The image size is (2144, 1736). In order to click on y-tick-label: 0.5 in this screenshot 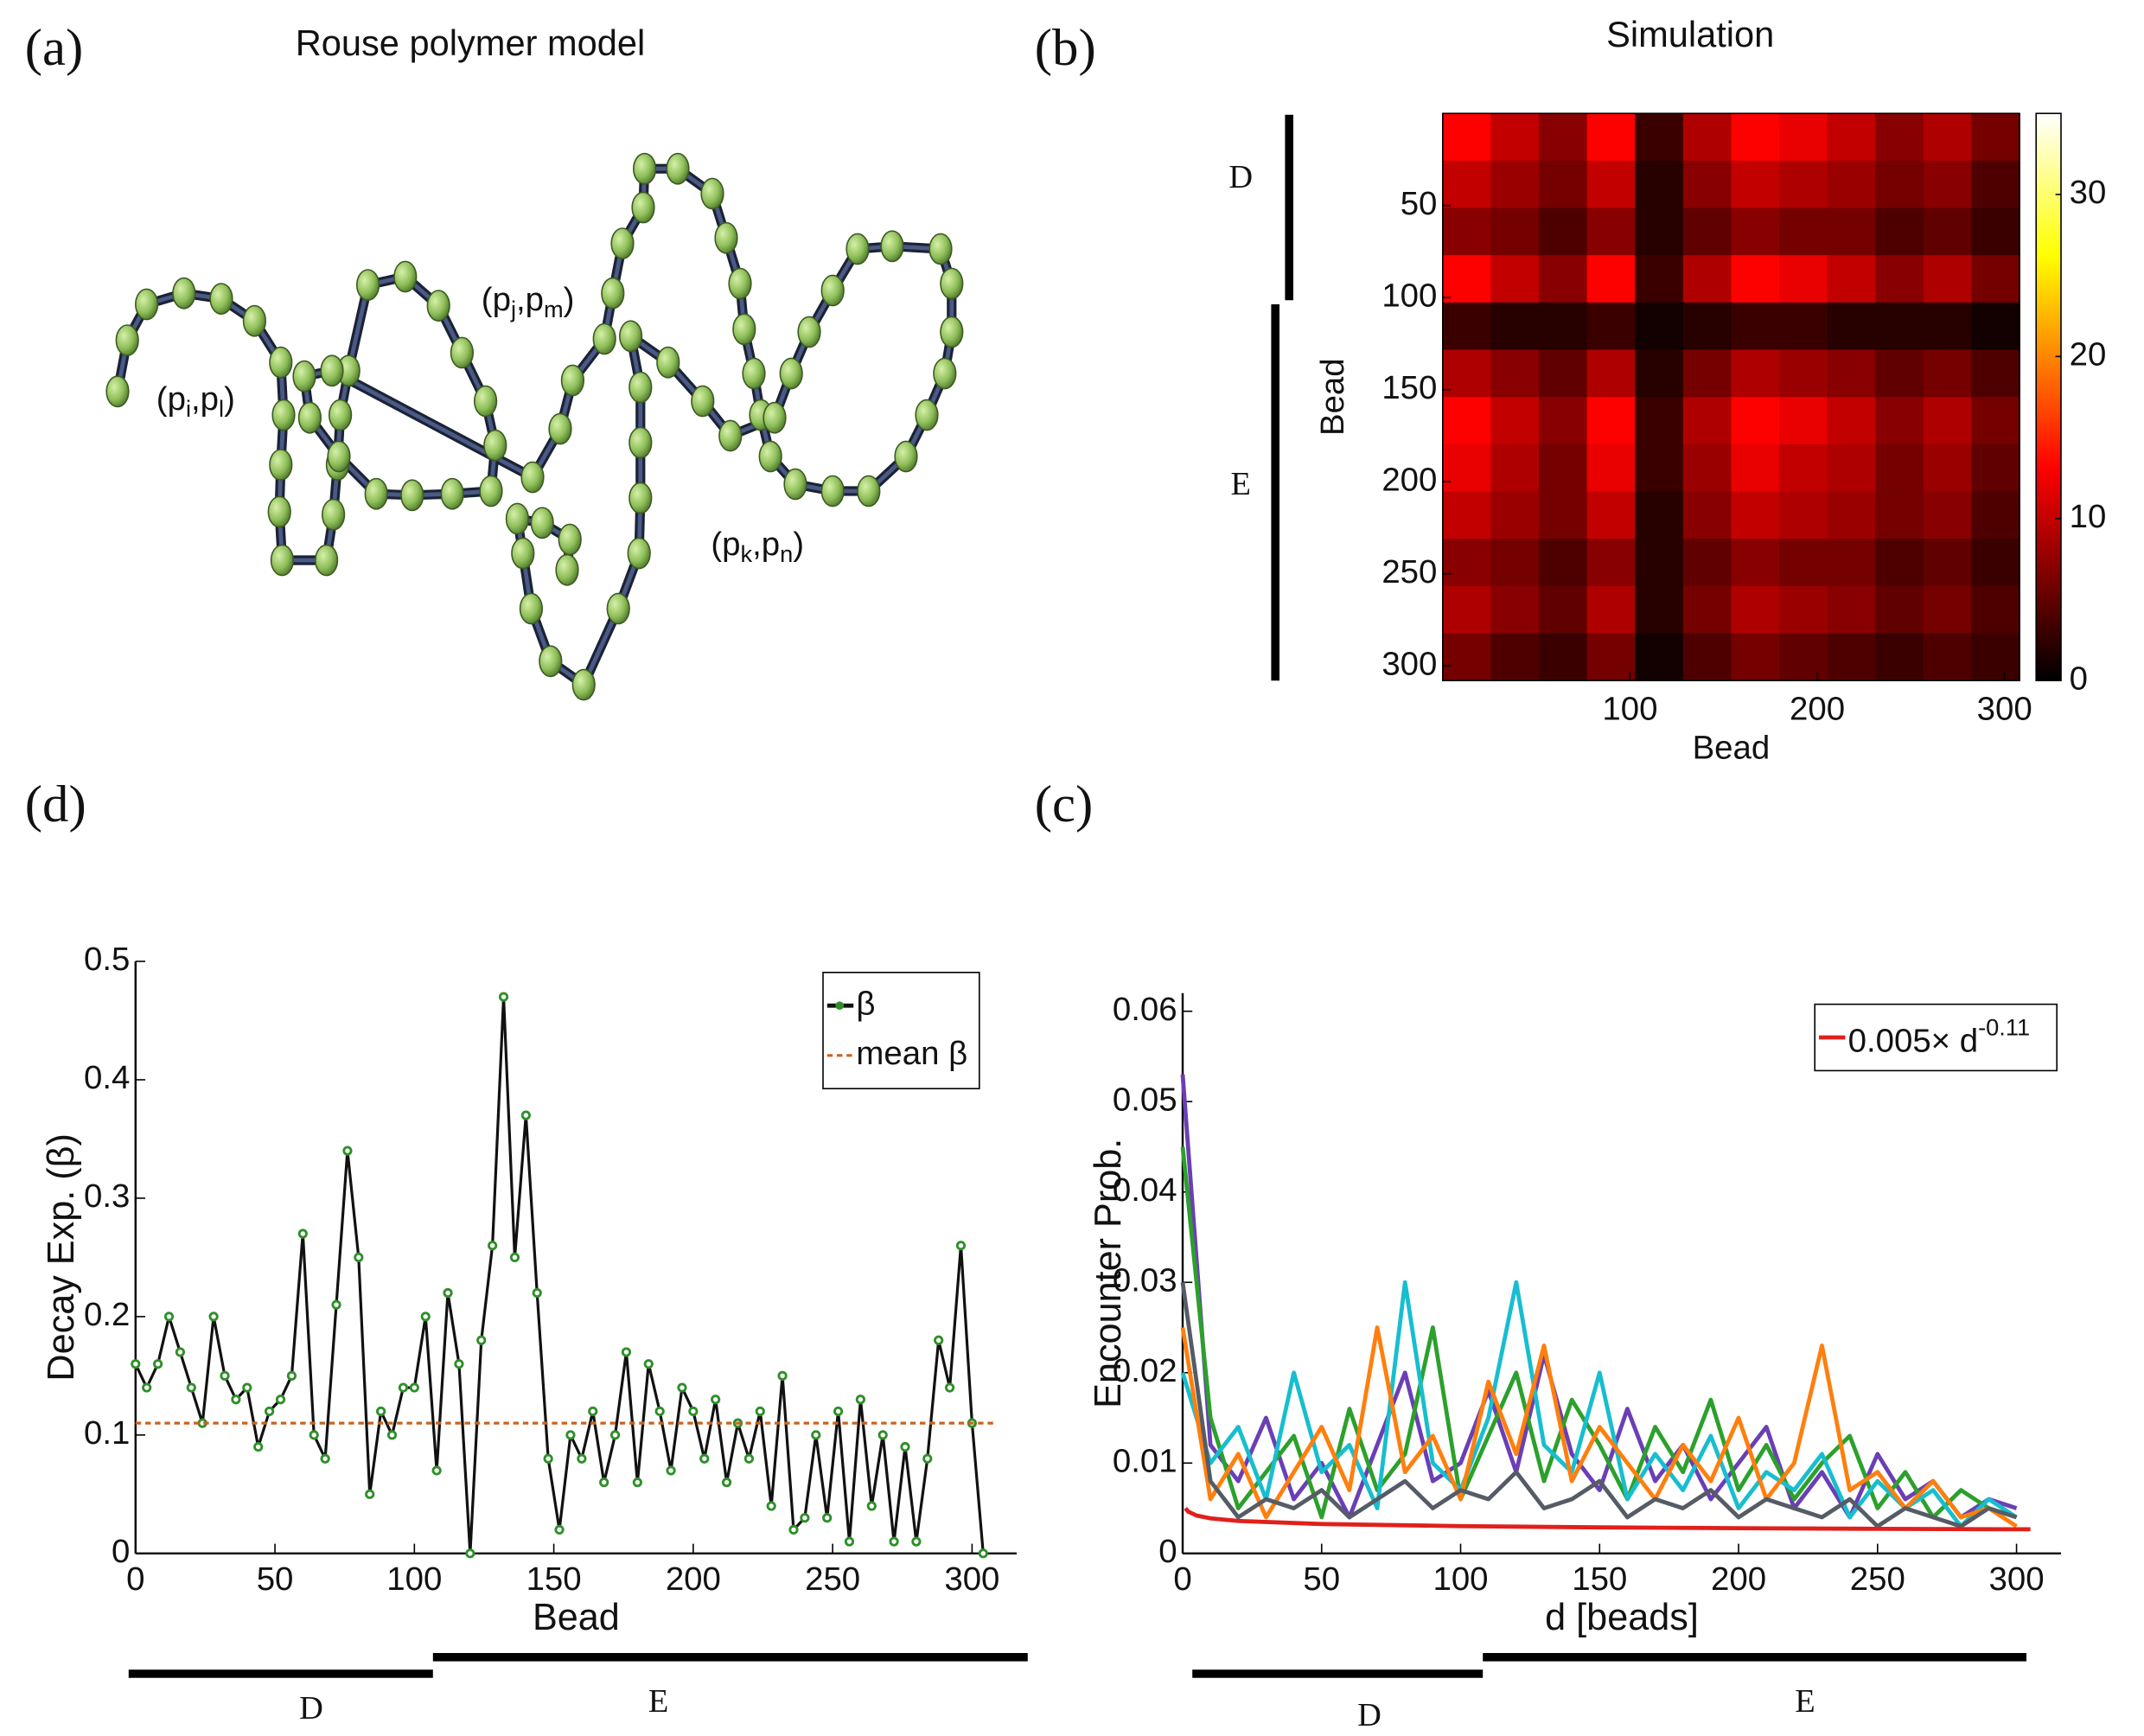, I will do `click(107, 959)`.